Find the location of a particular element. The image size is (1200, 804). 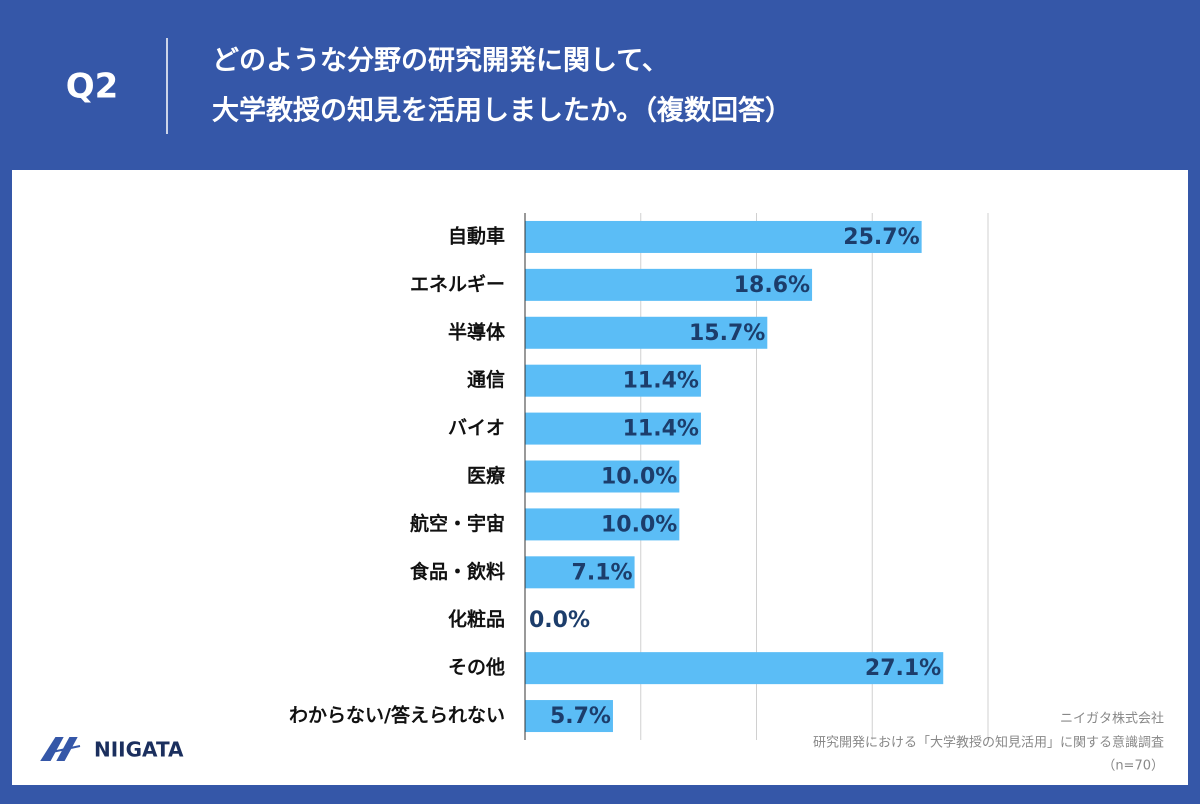

value-label: 7.1% is located at coordinates (602, 572).